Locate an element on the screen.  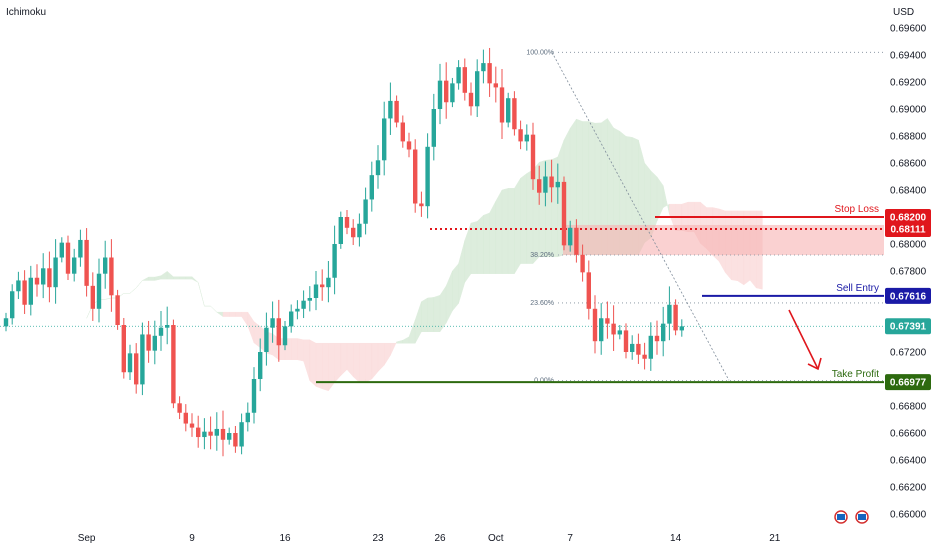
price-tick-label: 0.66400 is located at coordinates (908, 461).